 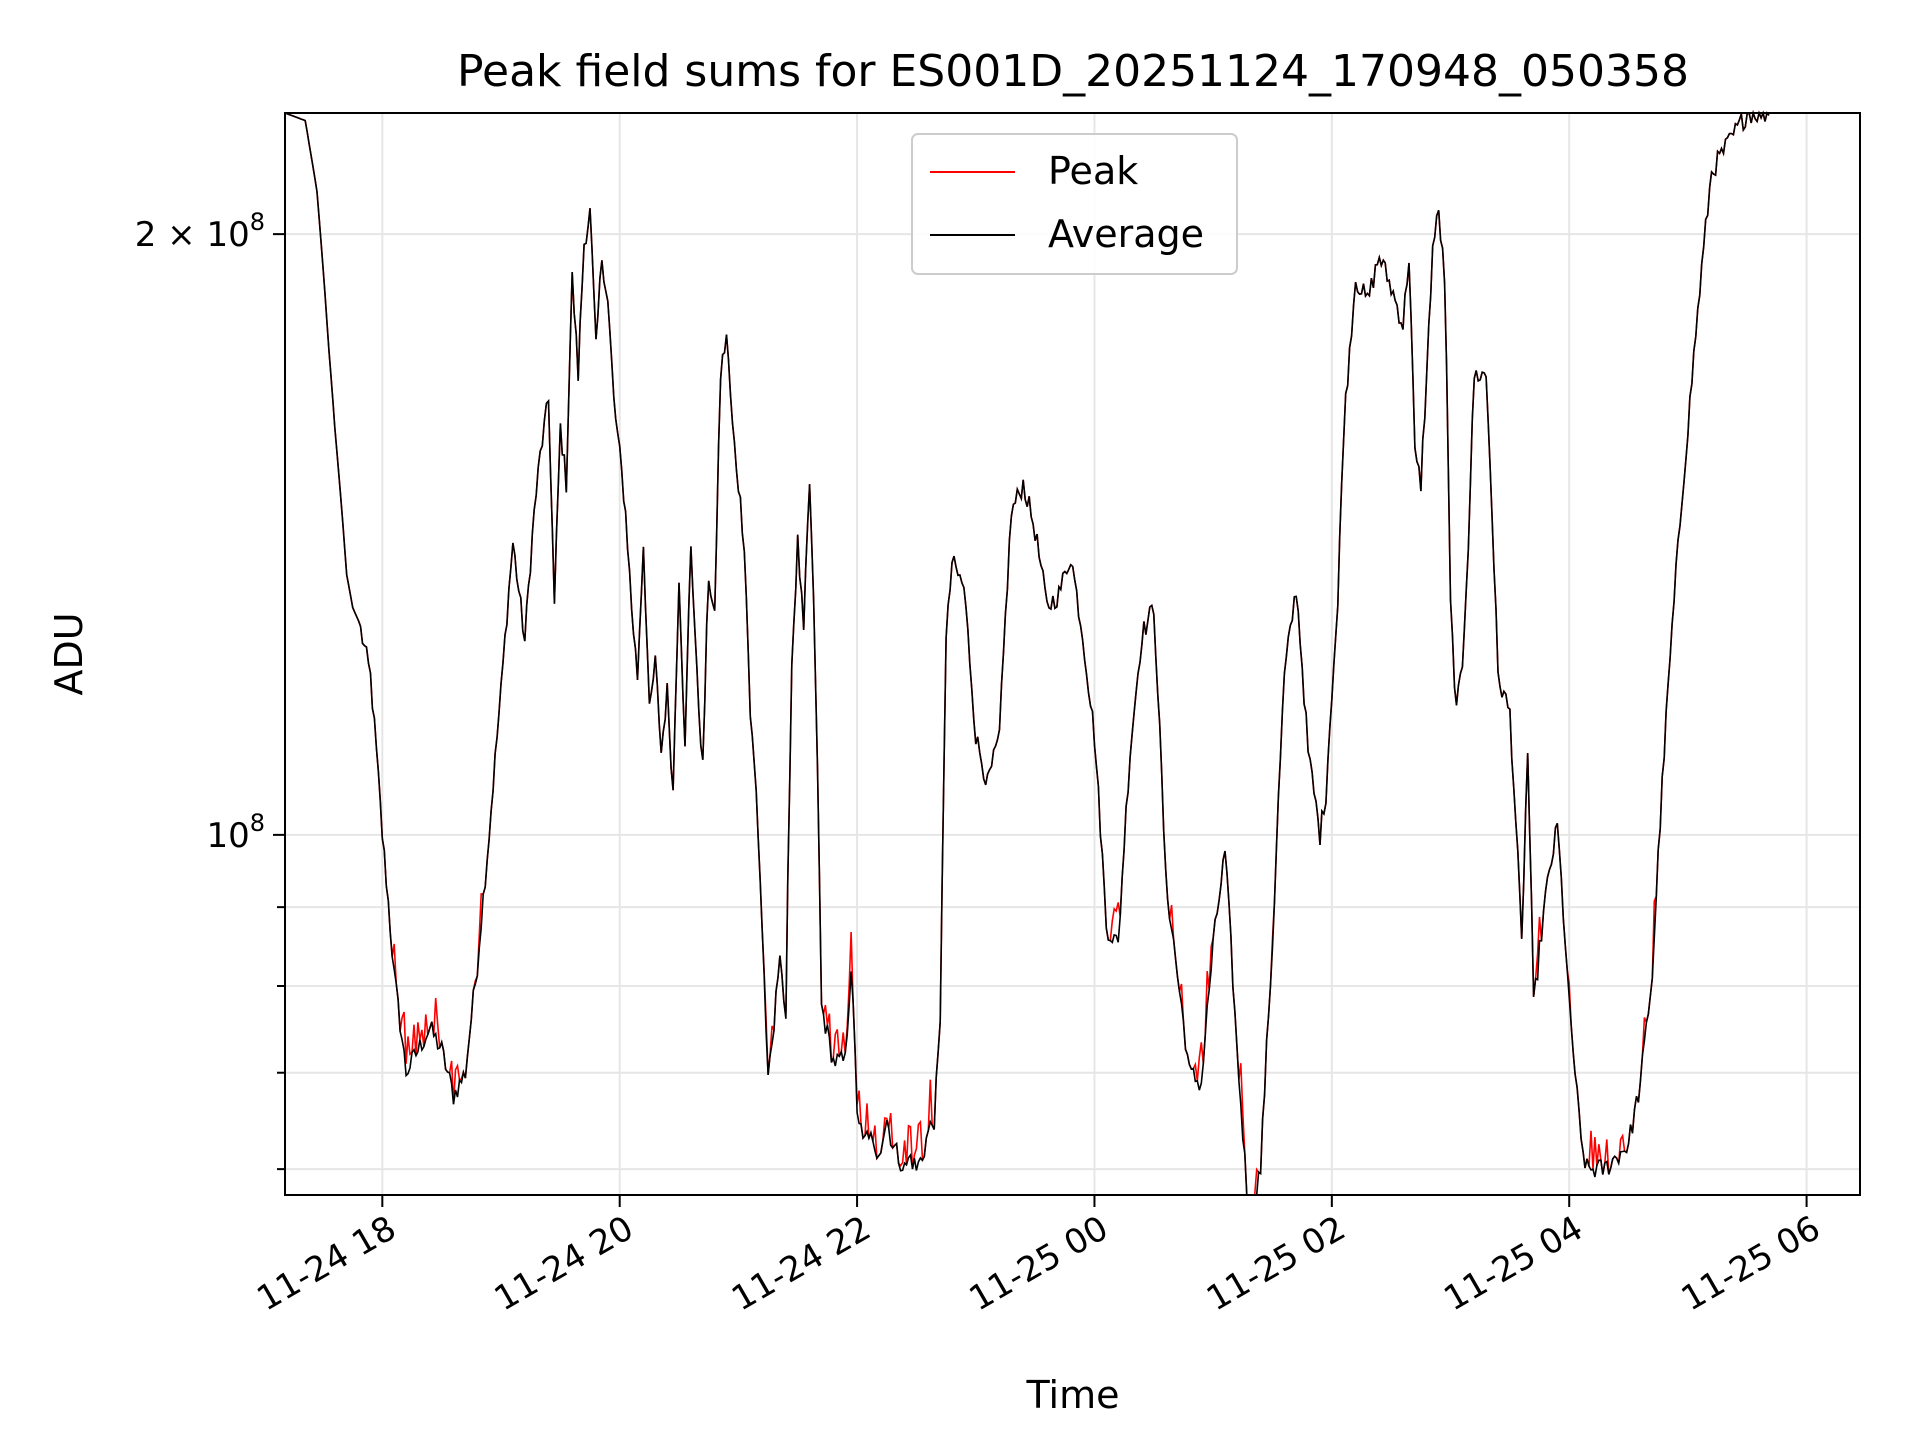 What do you see at coordinates (801, 1263) in the screenshot?
I see `x-tick-label: 11-24 22` at bounding box center [801, 1263].